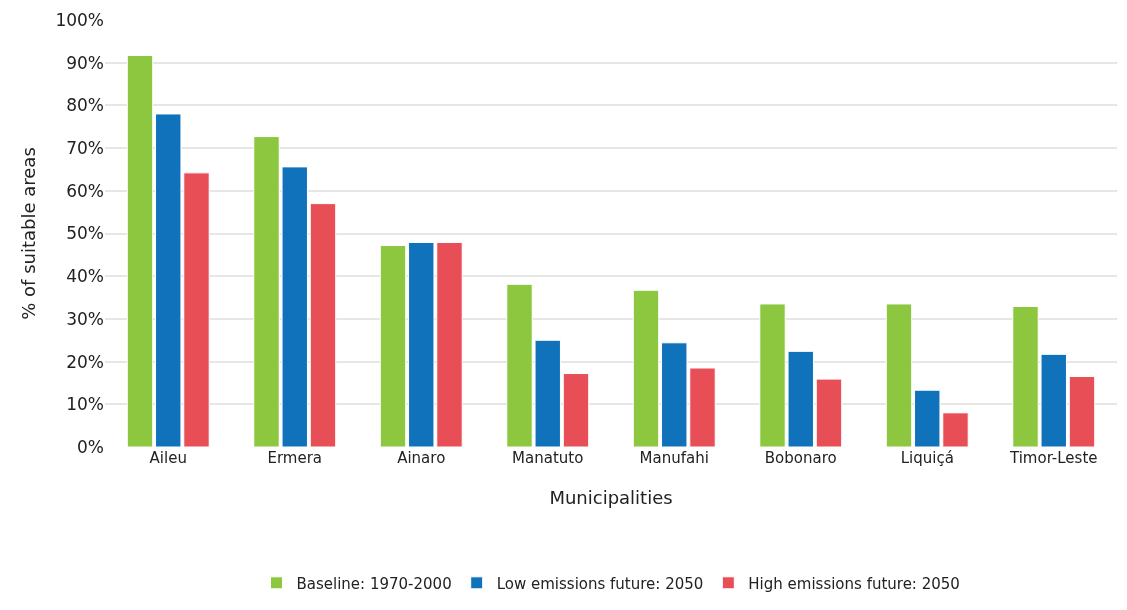 This screenshot has width=1127, height=610. What do you see at coordinates (611, 498) in the screenshot?
I see `x-axis-title: Municipalities` at bounding box center [611, 498].